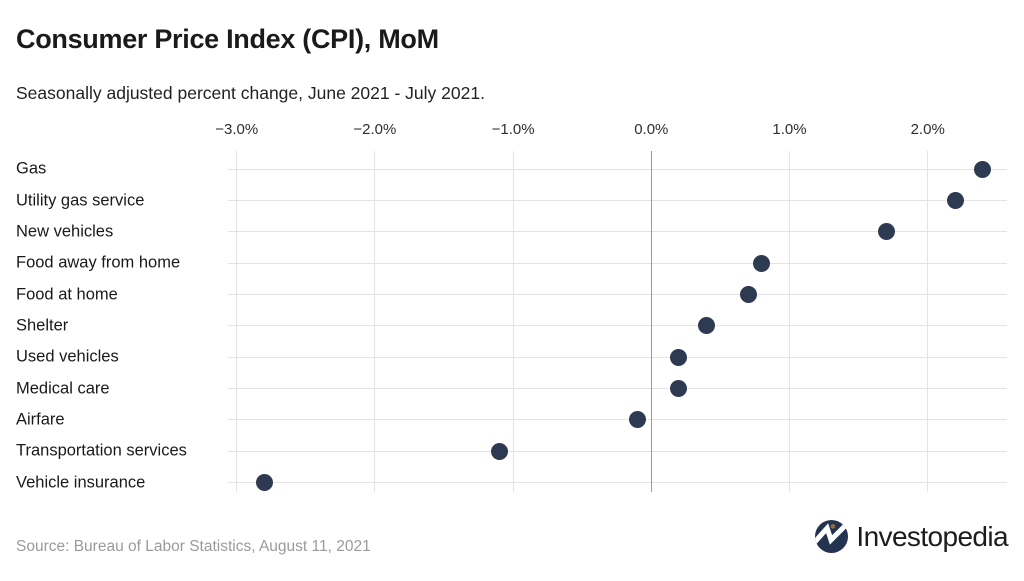  What do you see at coordinates (955, 201) in the screenshot?
I see `data-point-utility-gas-service` at bounding box center [955, 201].